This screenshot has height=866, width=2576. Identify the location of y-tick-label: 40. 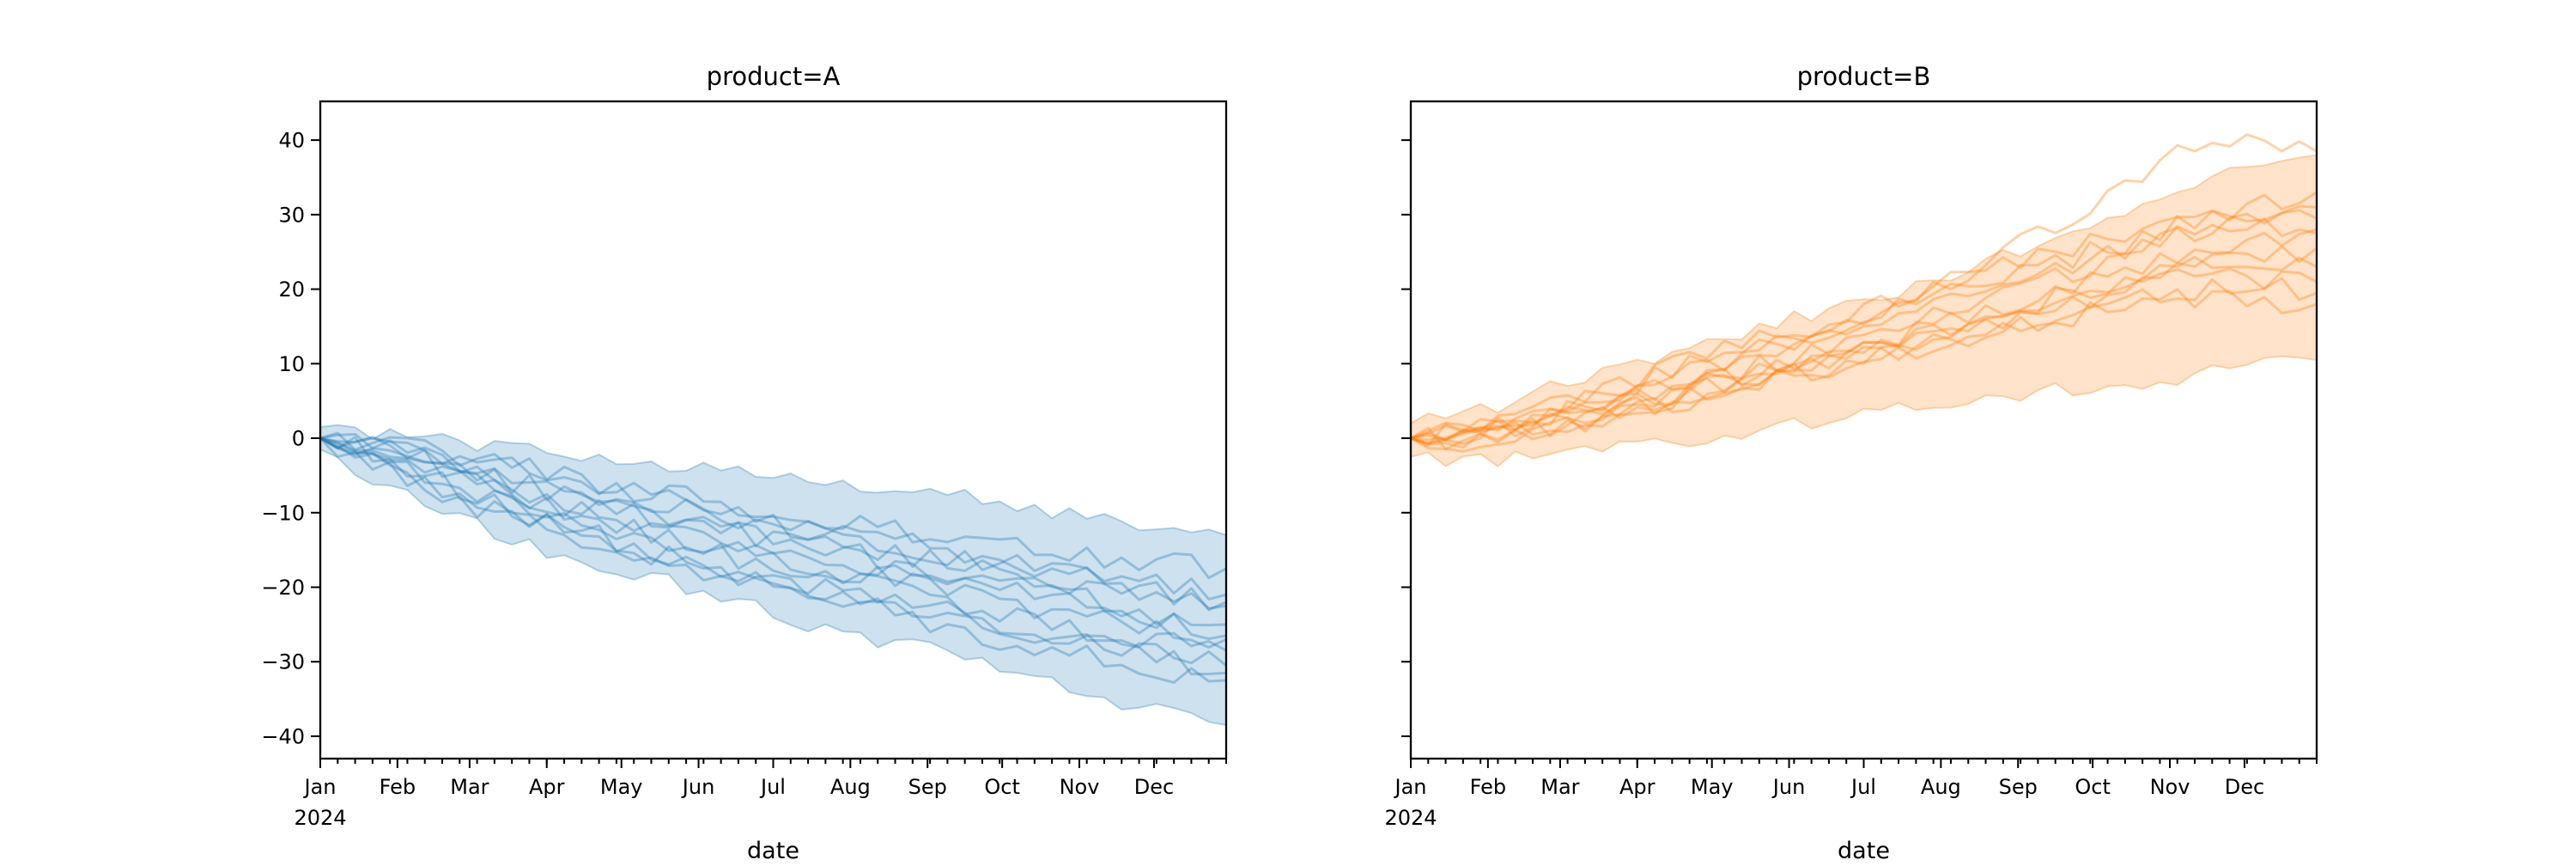
(291, 141).